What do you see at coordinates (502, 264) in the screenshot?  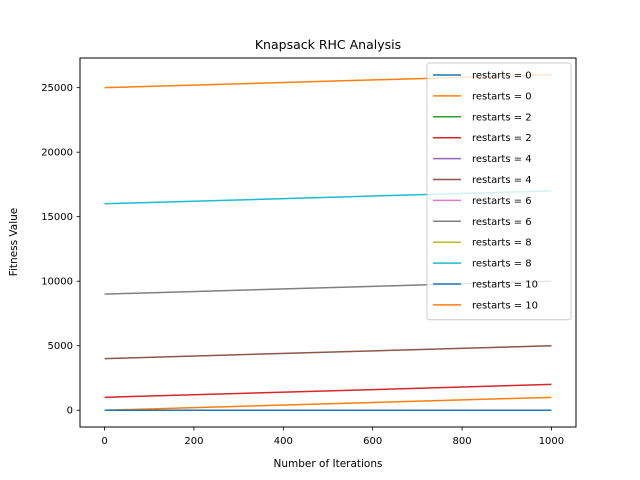 I see `legend-entry-9: restarts = 8` at bounding box center [502, 264].